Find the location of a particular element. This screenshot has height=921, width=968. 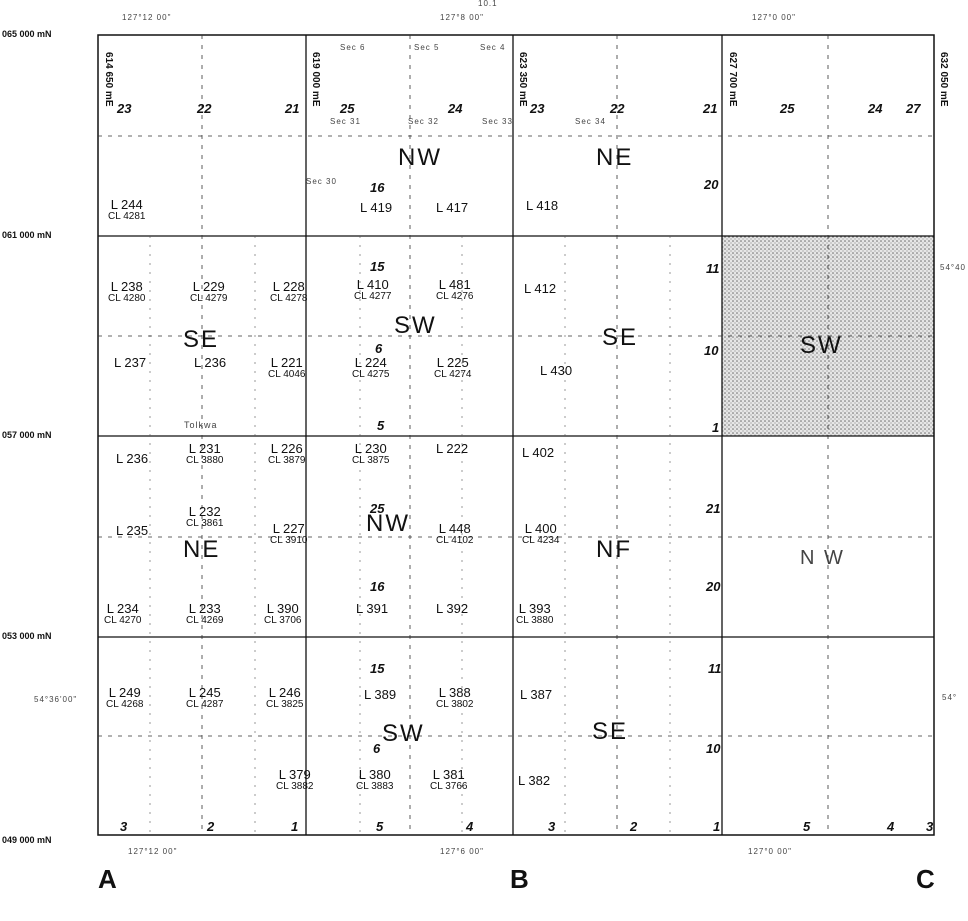

lot-label: L 244 CL 4281 is located at coordinates (127, 209).